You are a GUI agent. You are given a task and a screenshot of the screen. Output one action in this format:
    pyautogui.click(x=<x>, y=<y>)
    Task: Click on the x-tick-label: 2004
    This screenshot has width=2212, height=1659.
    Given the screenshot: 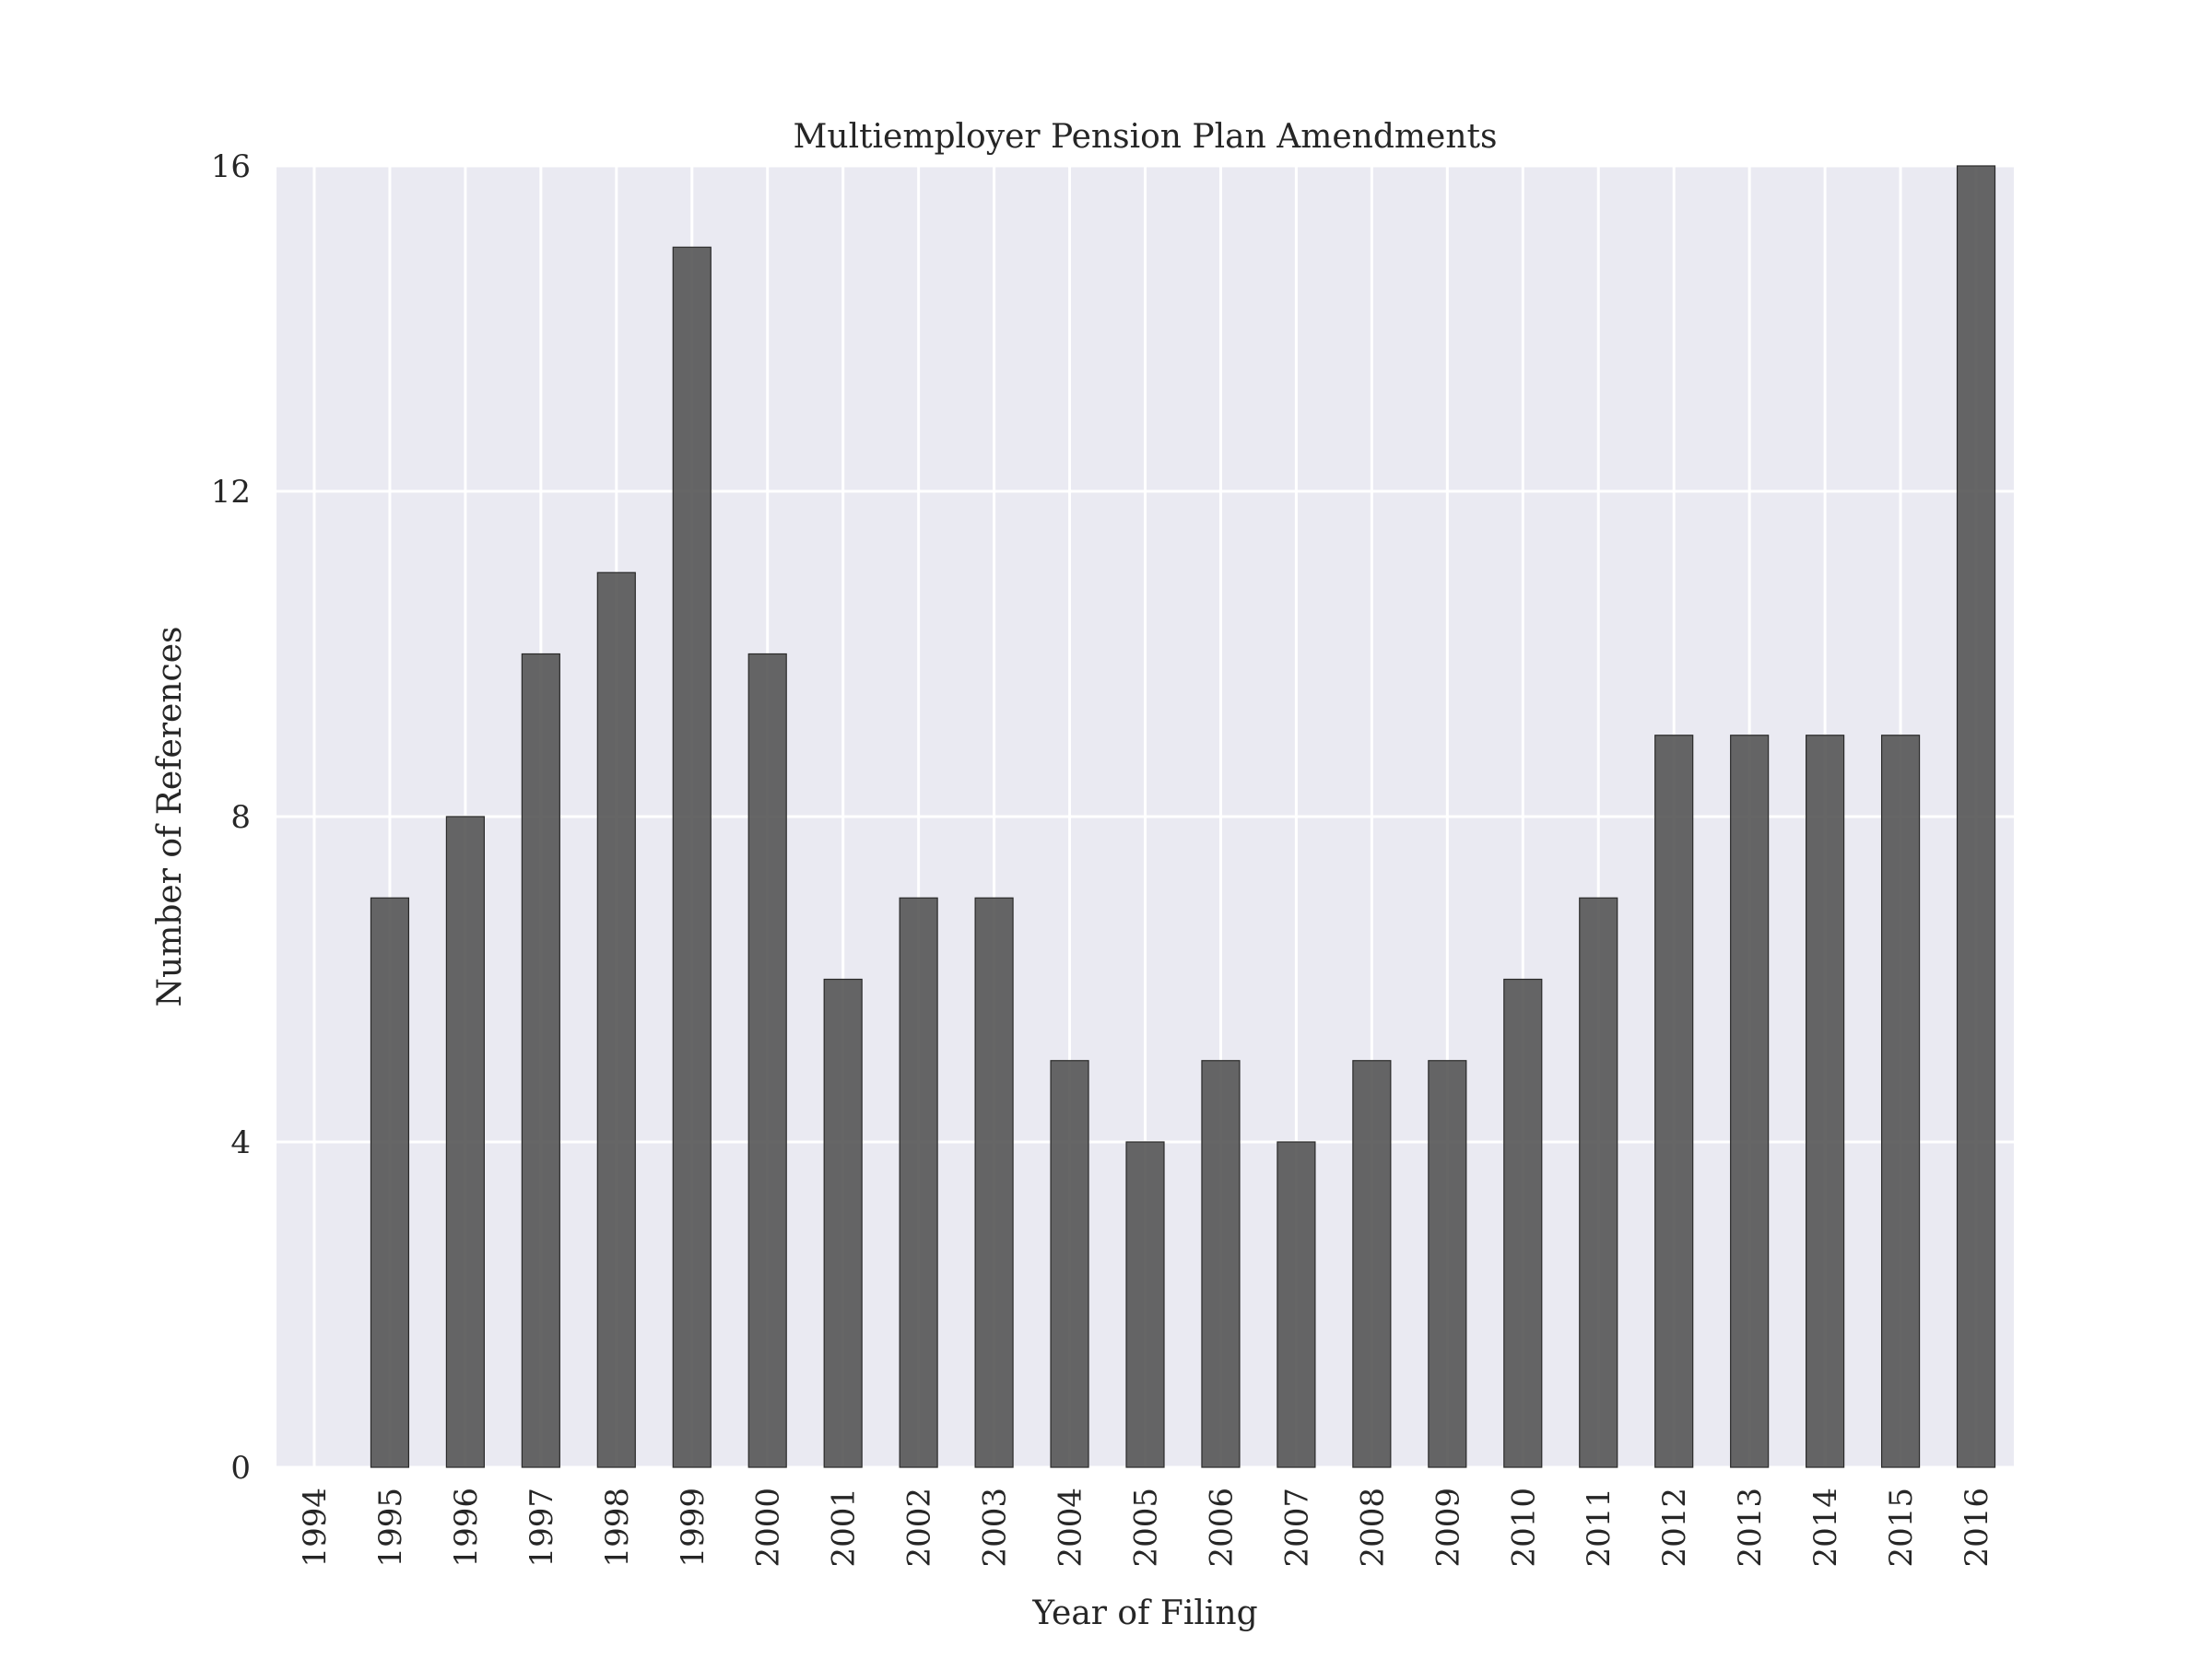 What is the action you would take?
    pyautogui.click(x=1071, y=1528)
    